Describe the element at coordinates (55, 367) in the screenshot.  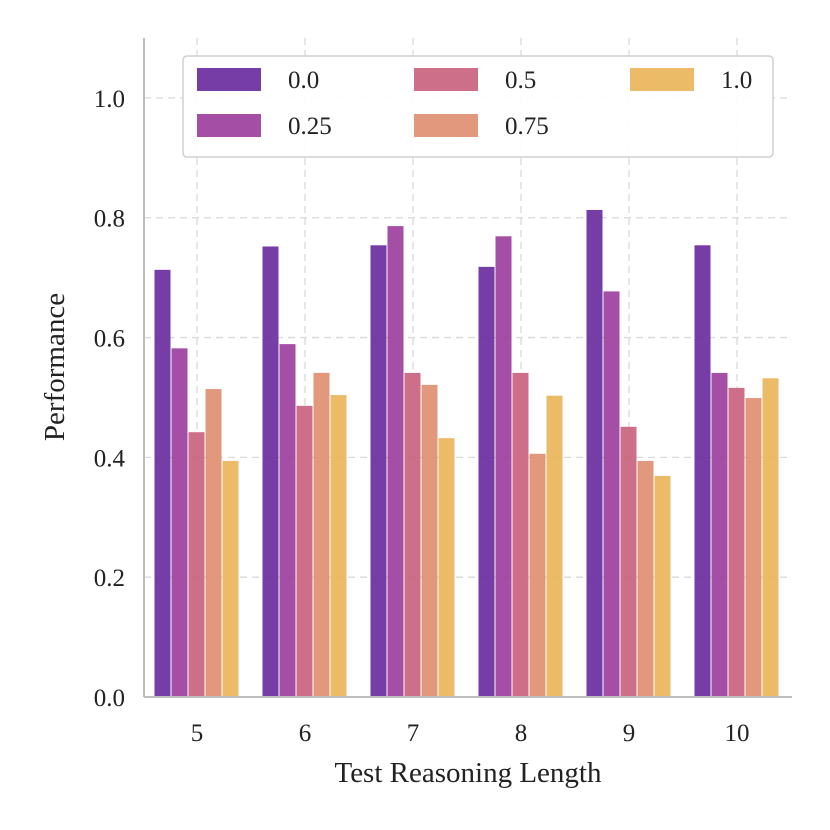
I see `y-axis-label: Performance` at that location.